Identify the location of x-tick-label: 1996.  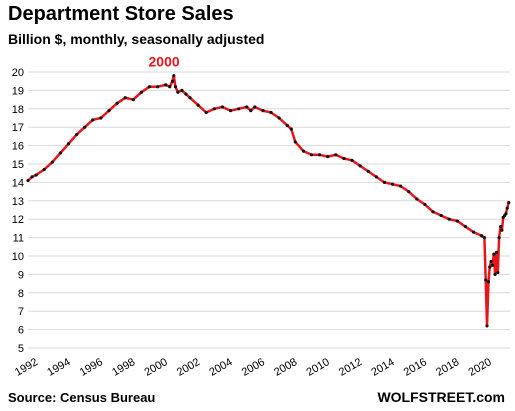
(91, 367).